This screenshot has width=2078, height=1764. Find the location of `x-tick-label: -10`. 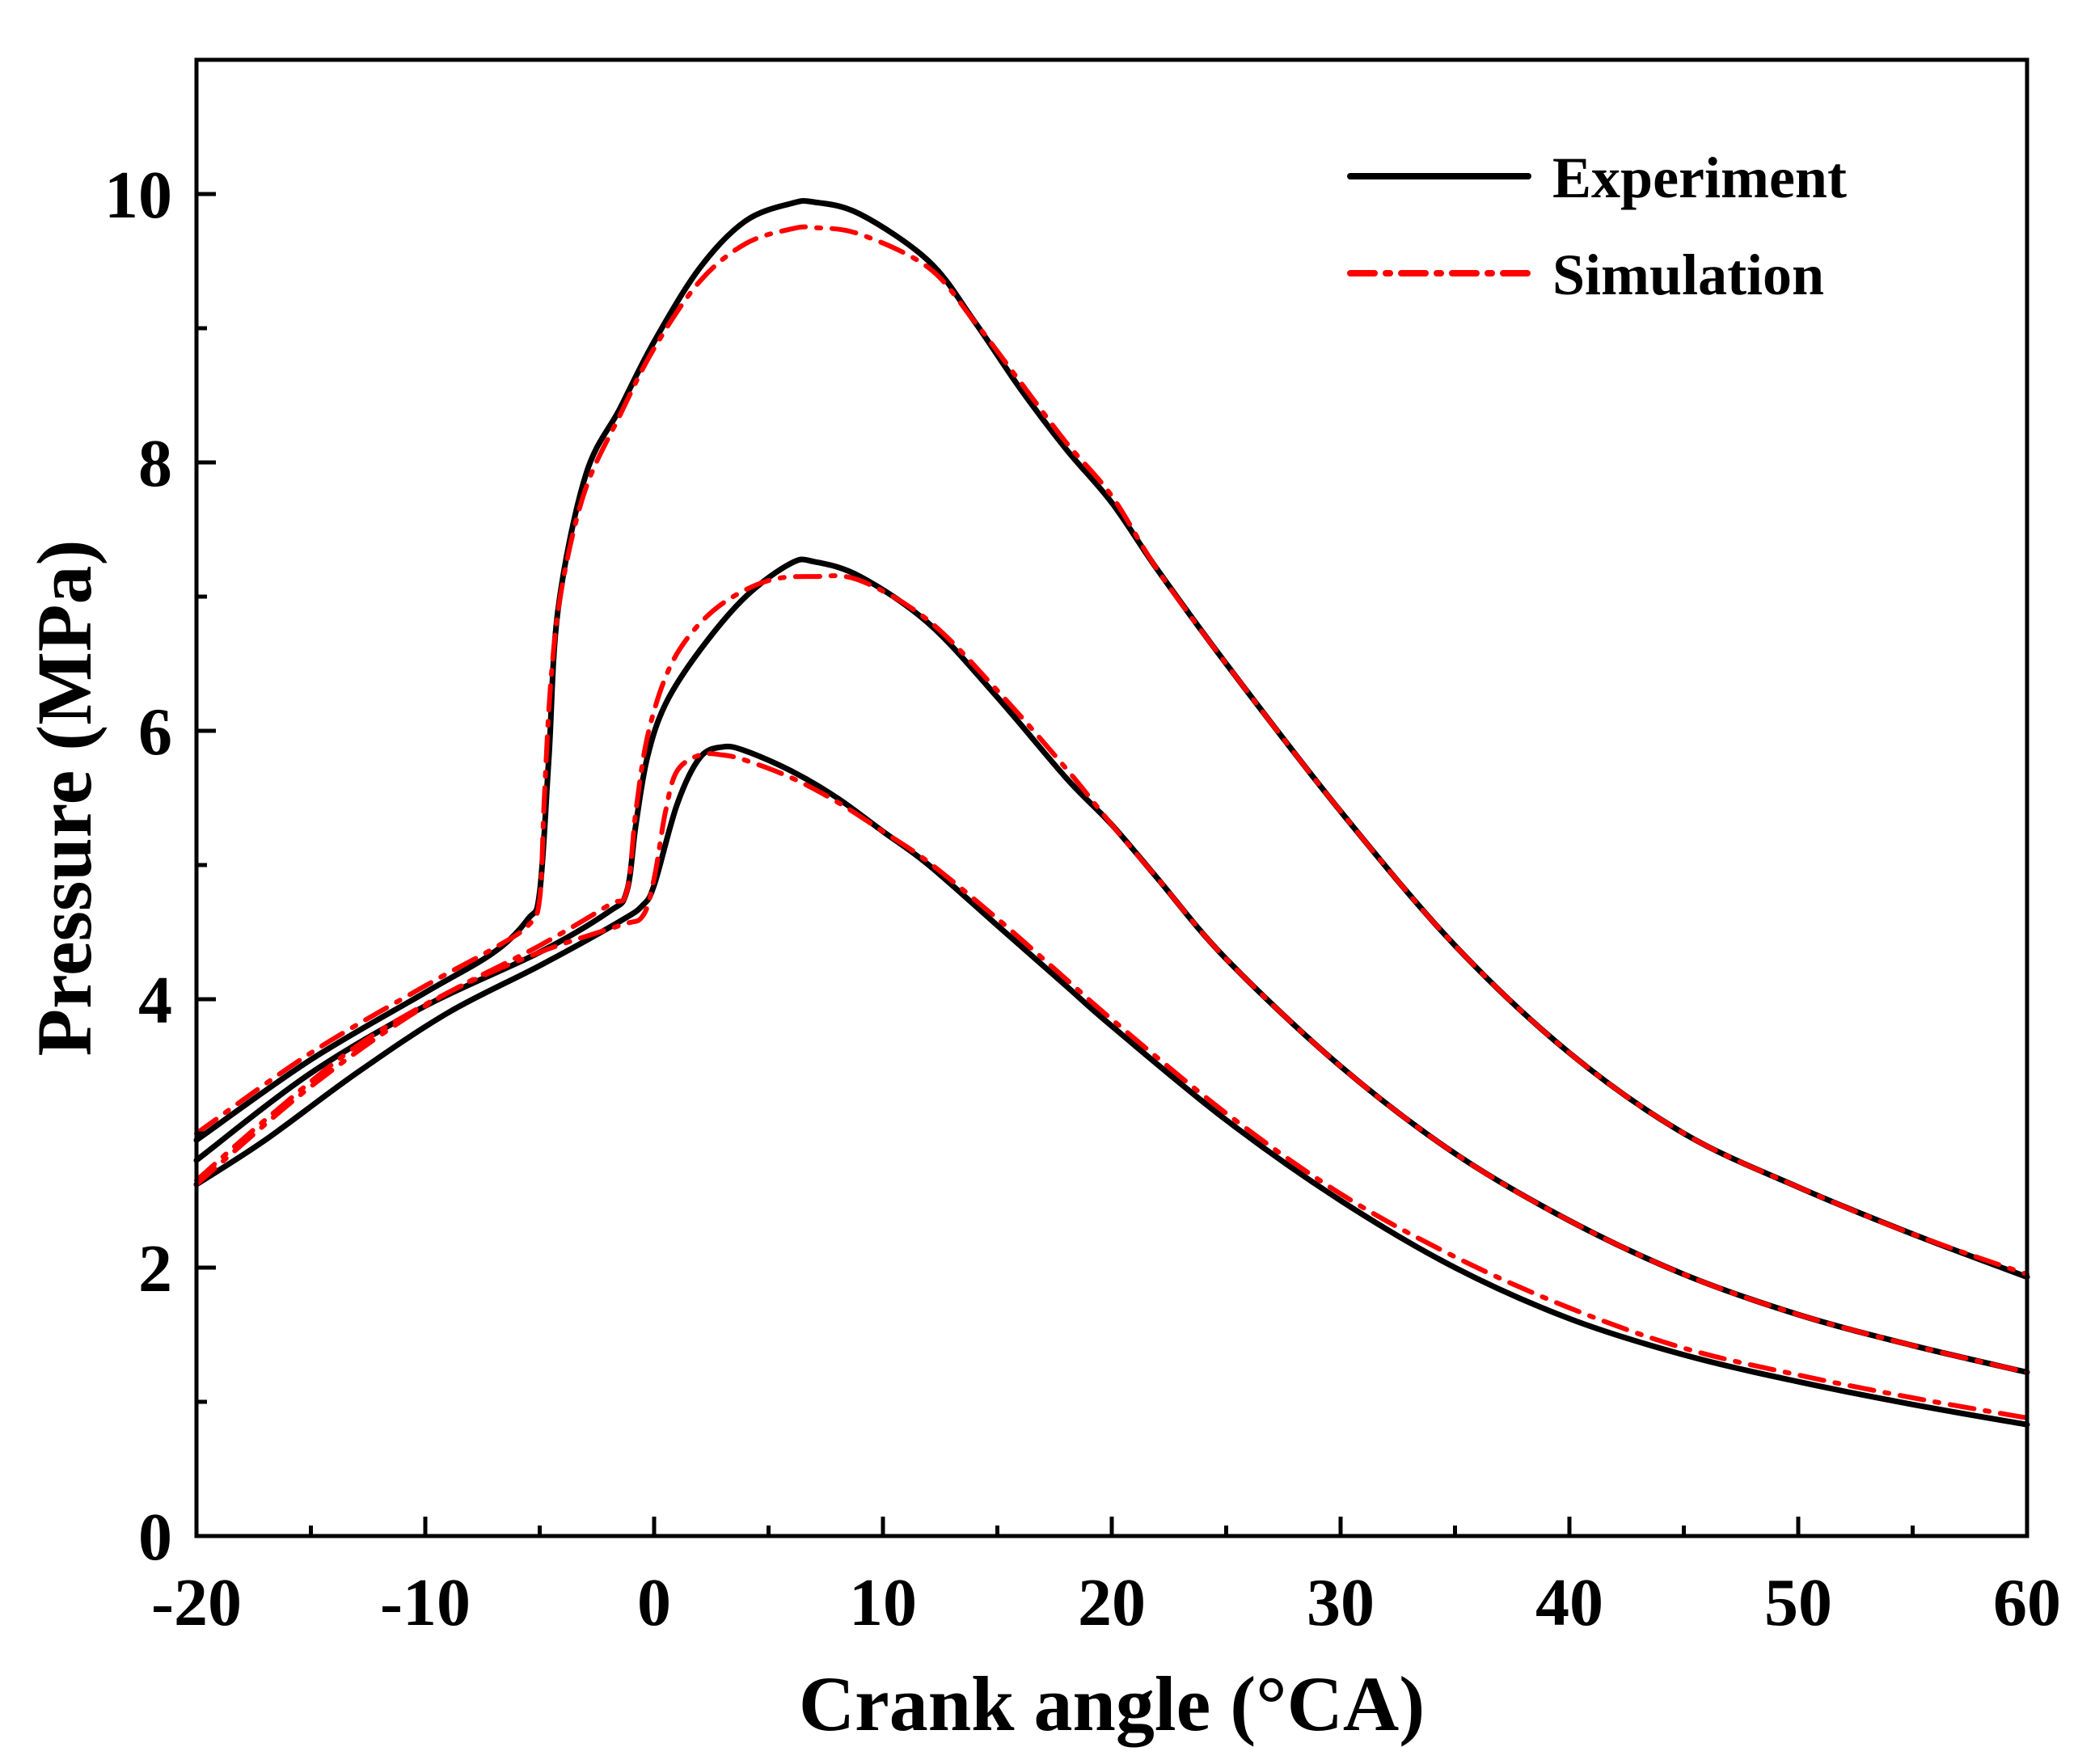

x-tick-label: -10 is located at coordinates (426, 1603).